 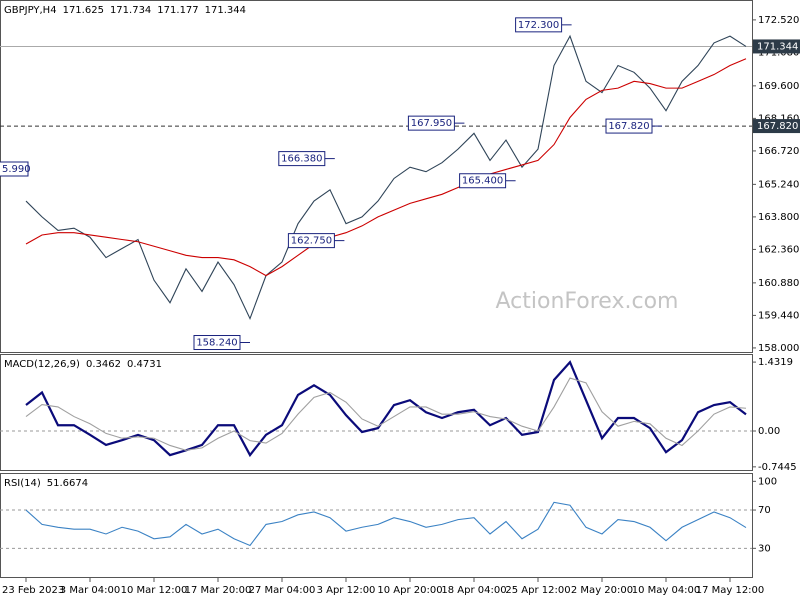 What do you see at coordinates (778, 283) in the screenshot?
I see `y-tick-label: 160.880` at bounding box center [778, 283].